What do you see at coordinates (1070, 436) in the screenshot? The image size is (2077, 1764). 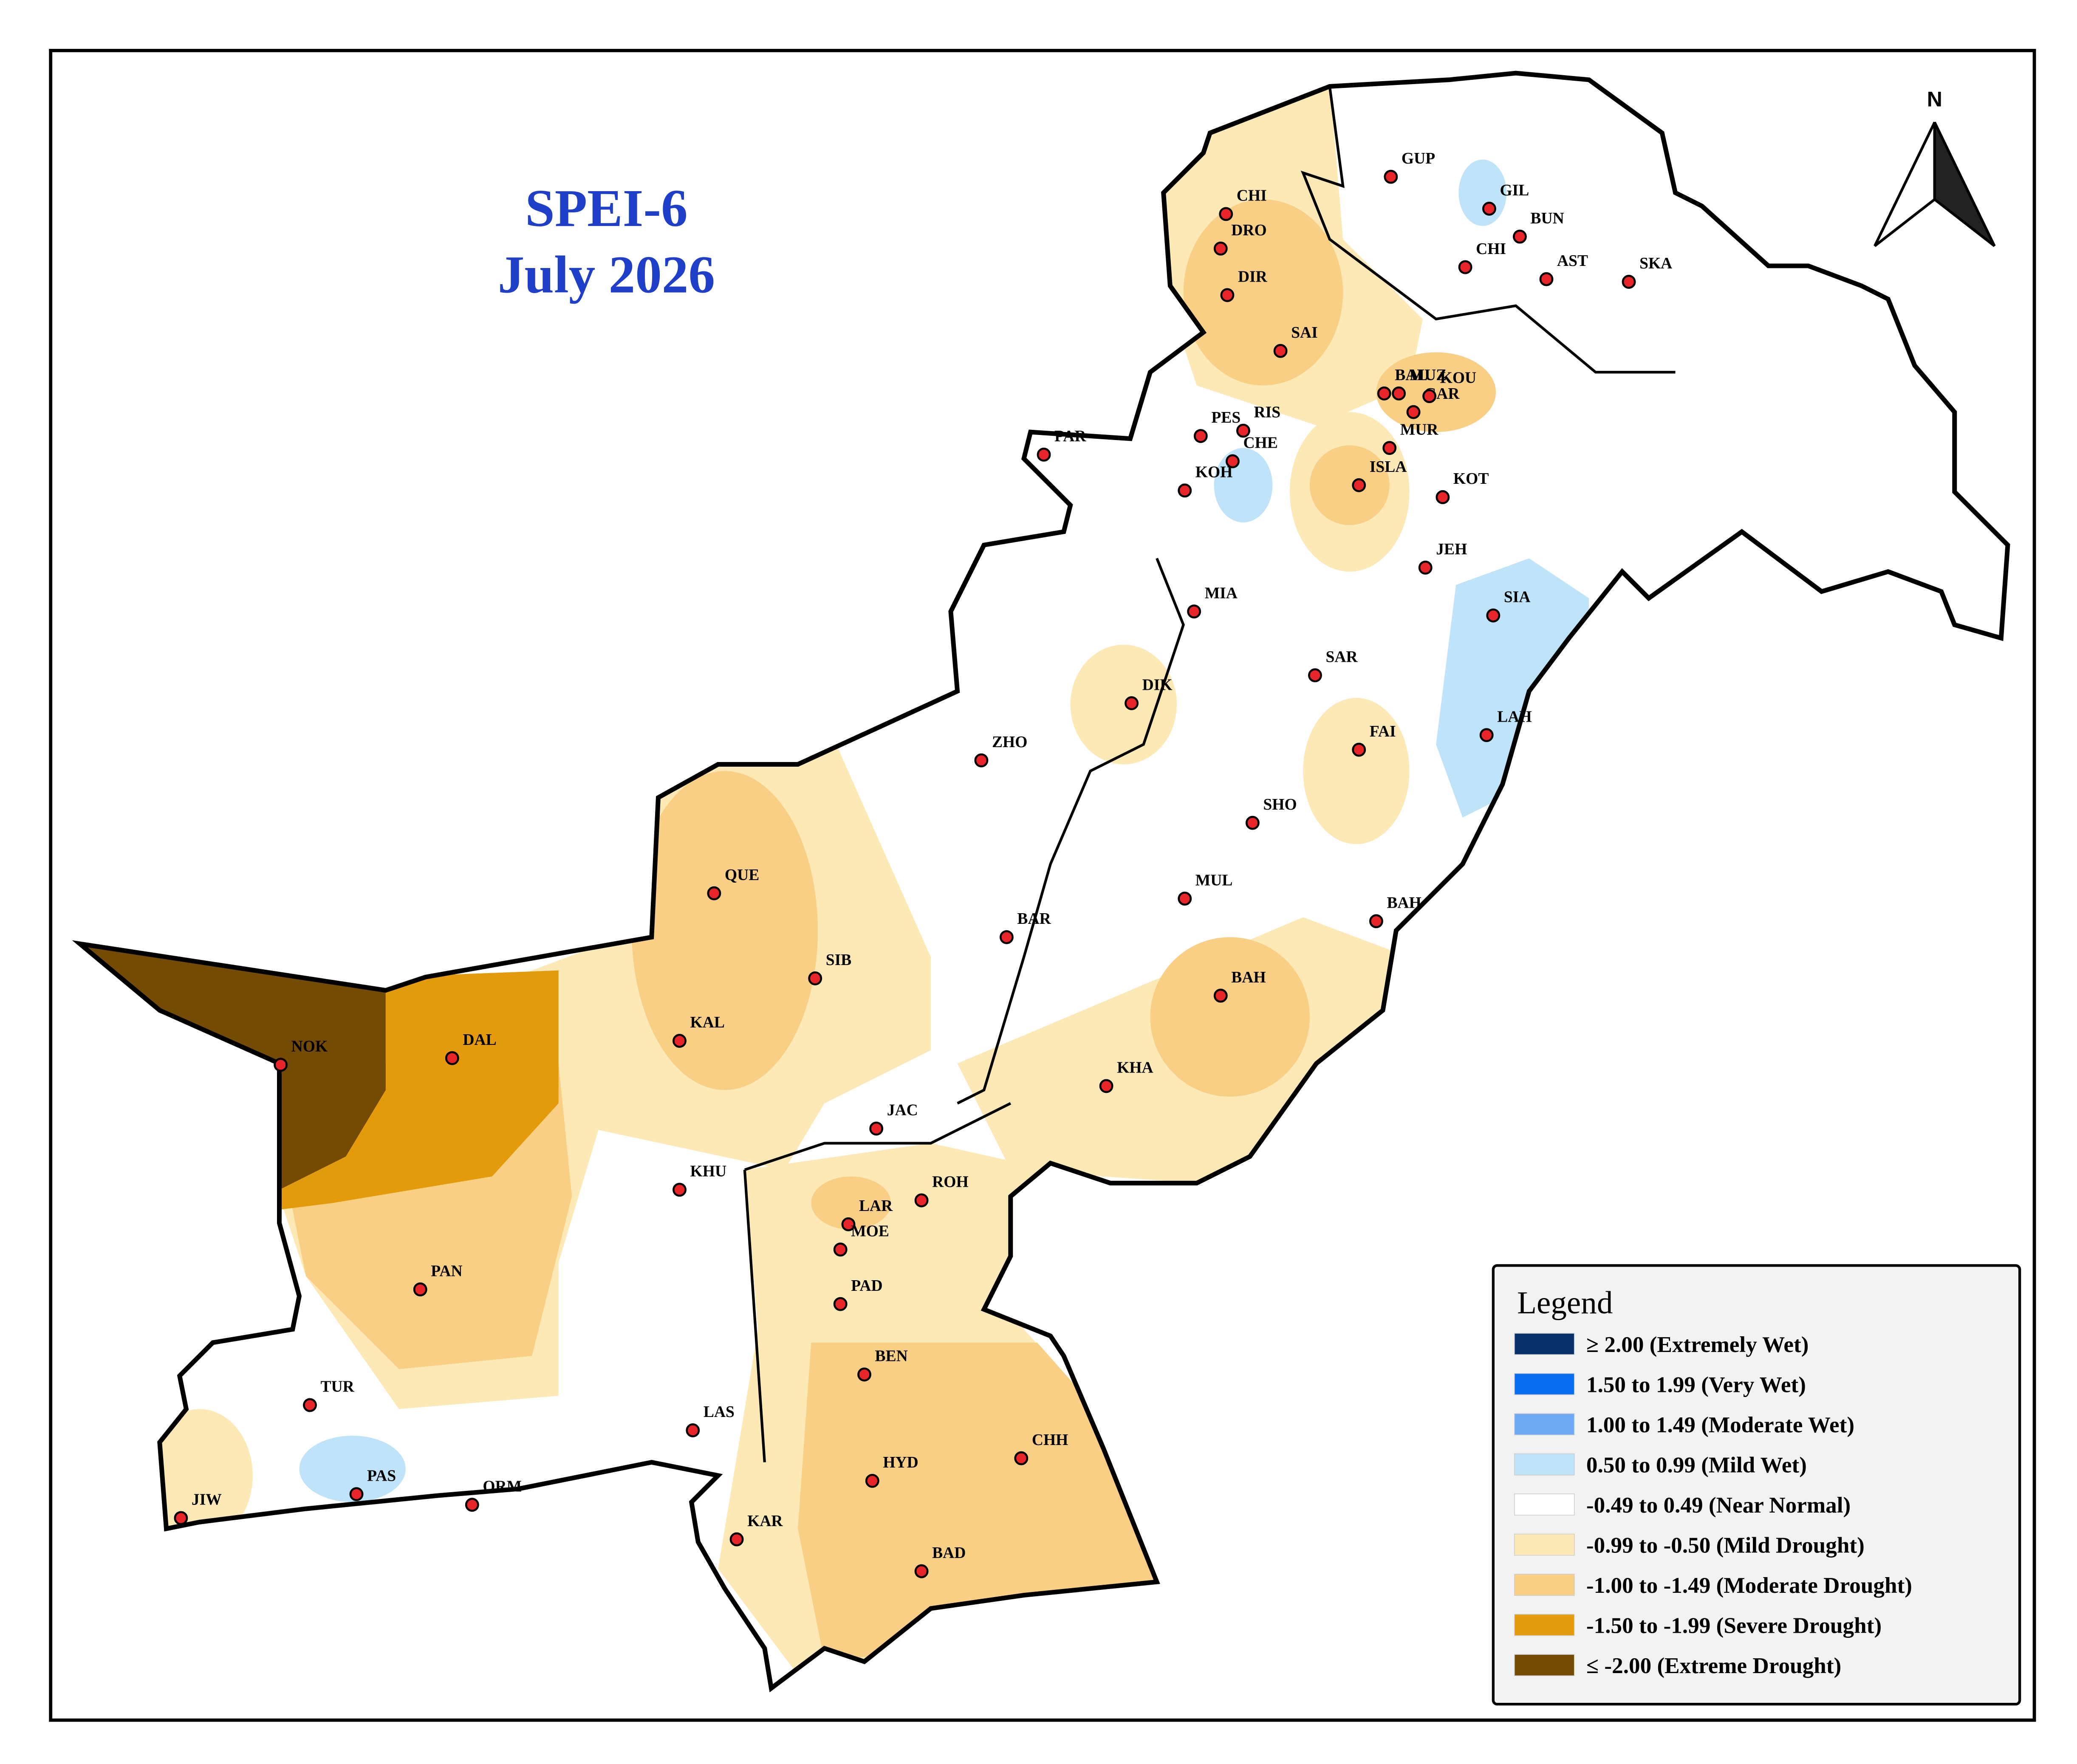 I see `station-label: PAR` at bounding box center [1070, 436].